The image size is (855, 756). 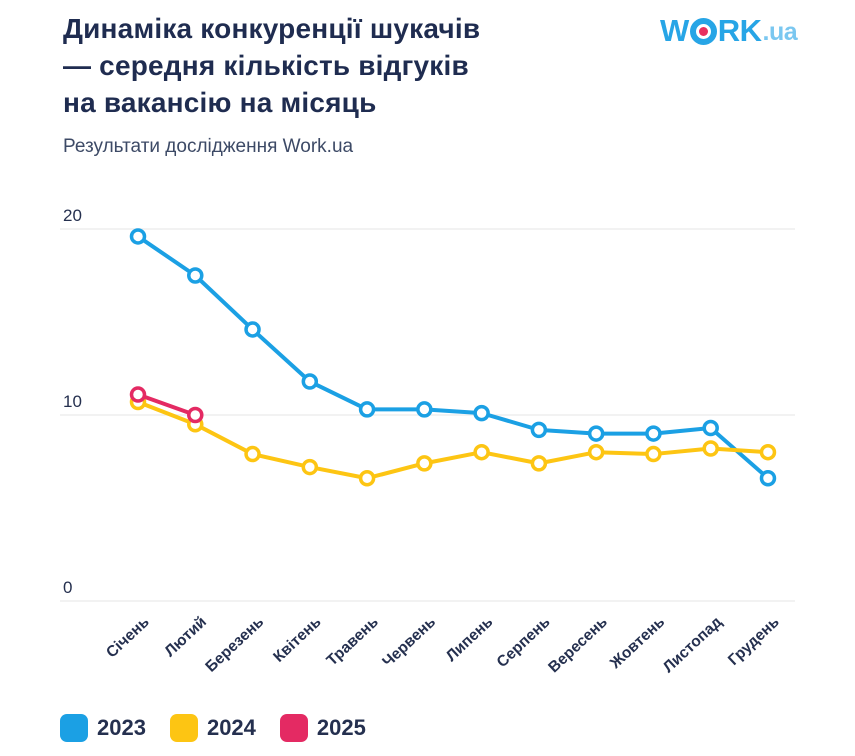 I want to click on legend-item-2025: 2025, so click(x=322, y=728).